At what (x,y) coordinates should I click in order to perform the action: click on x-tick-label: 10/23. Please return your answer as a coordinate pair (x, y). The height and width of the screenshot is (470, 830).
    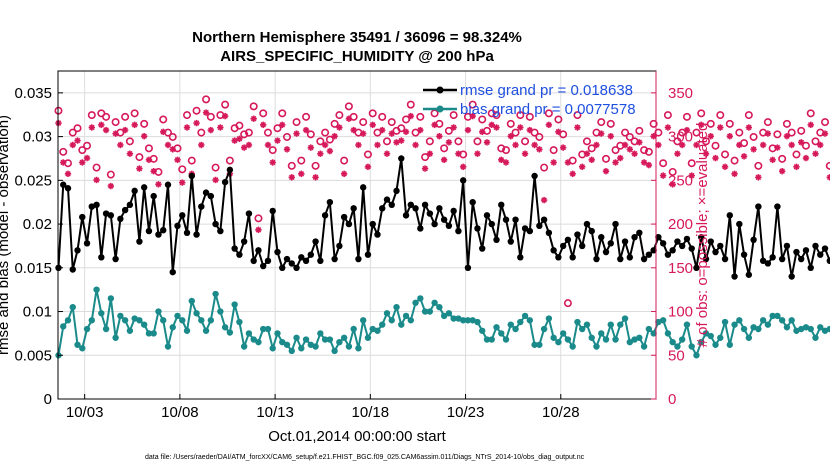
    Looking at the image, I should click on (466, 412).